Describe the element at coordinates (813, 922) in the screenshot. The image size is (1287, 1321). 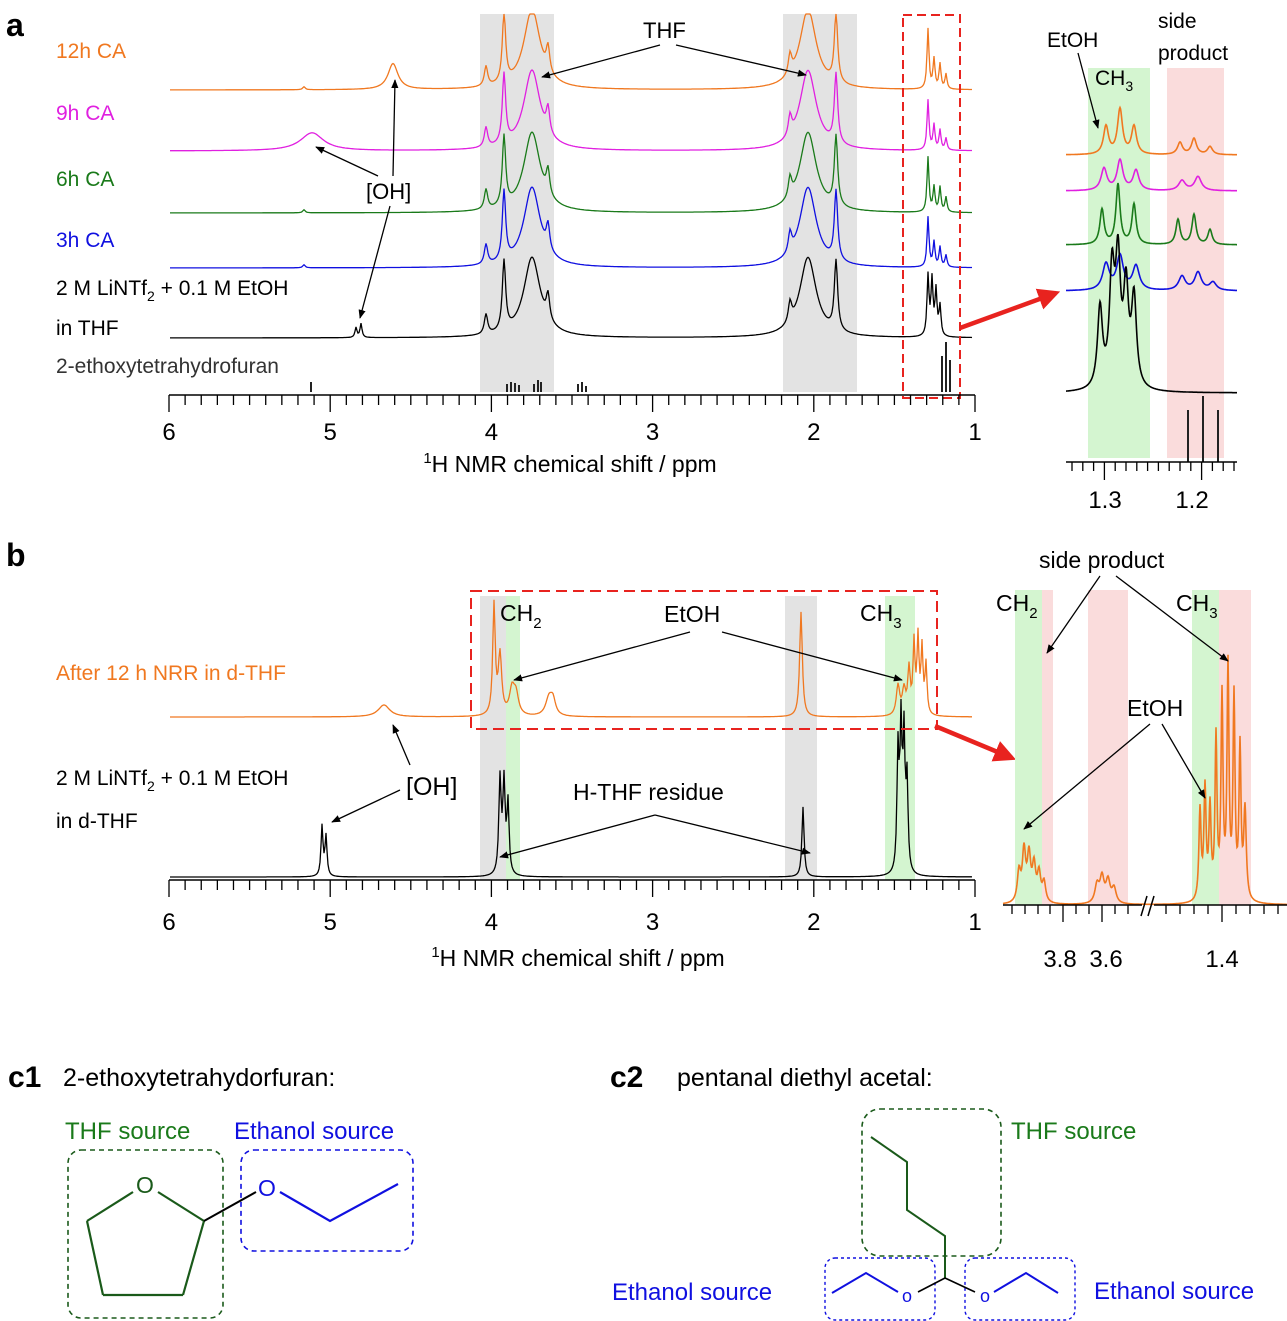
I see `tick-label-b-2: 2` at that location.